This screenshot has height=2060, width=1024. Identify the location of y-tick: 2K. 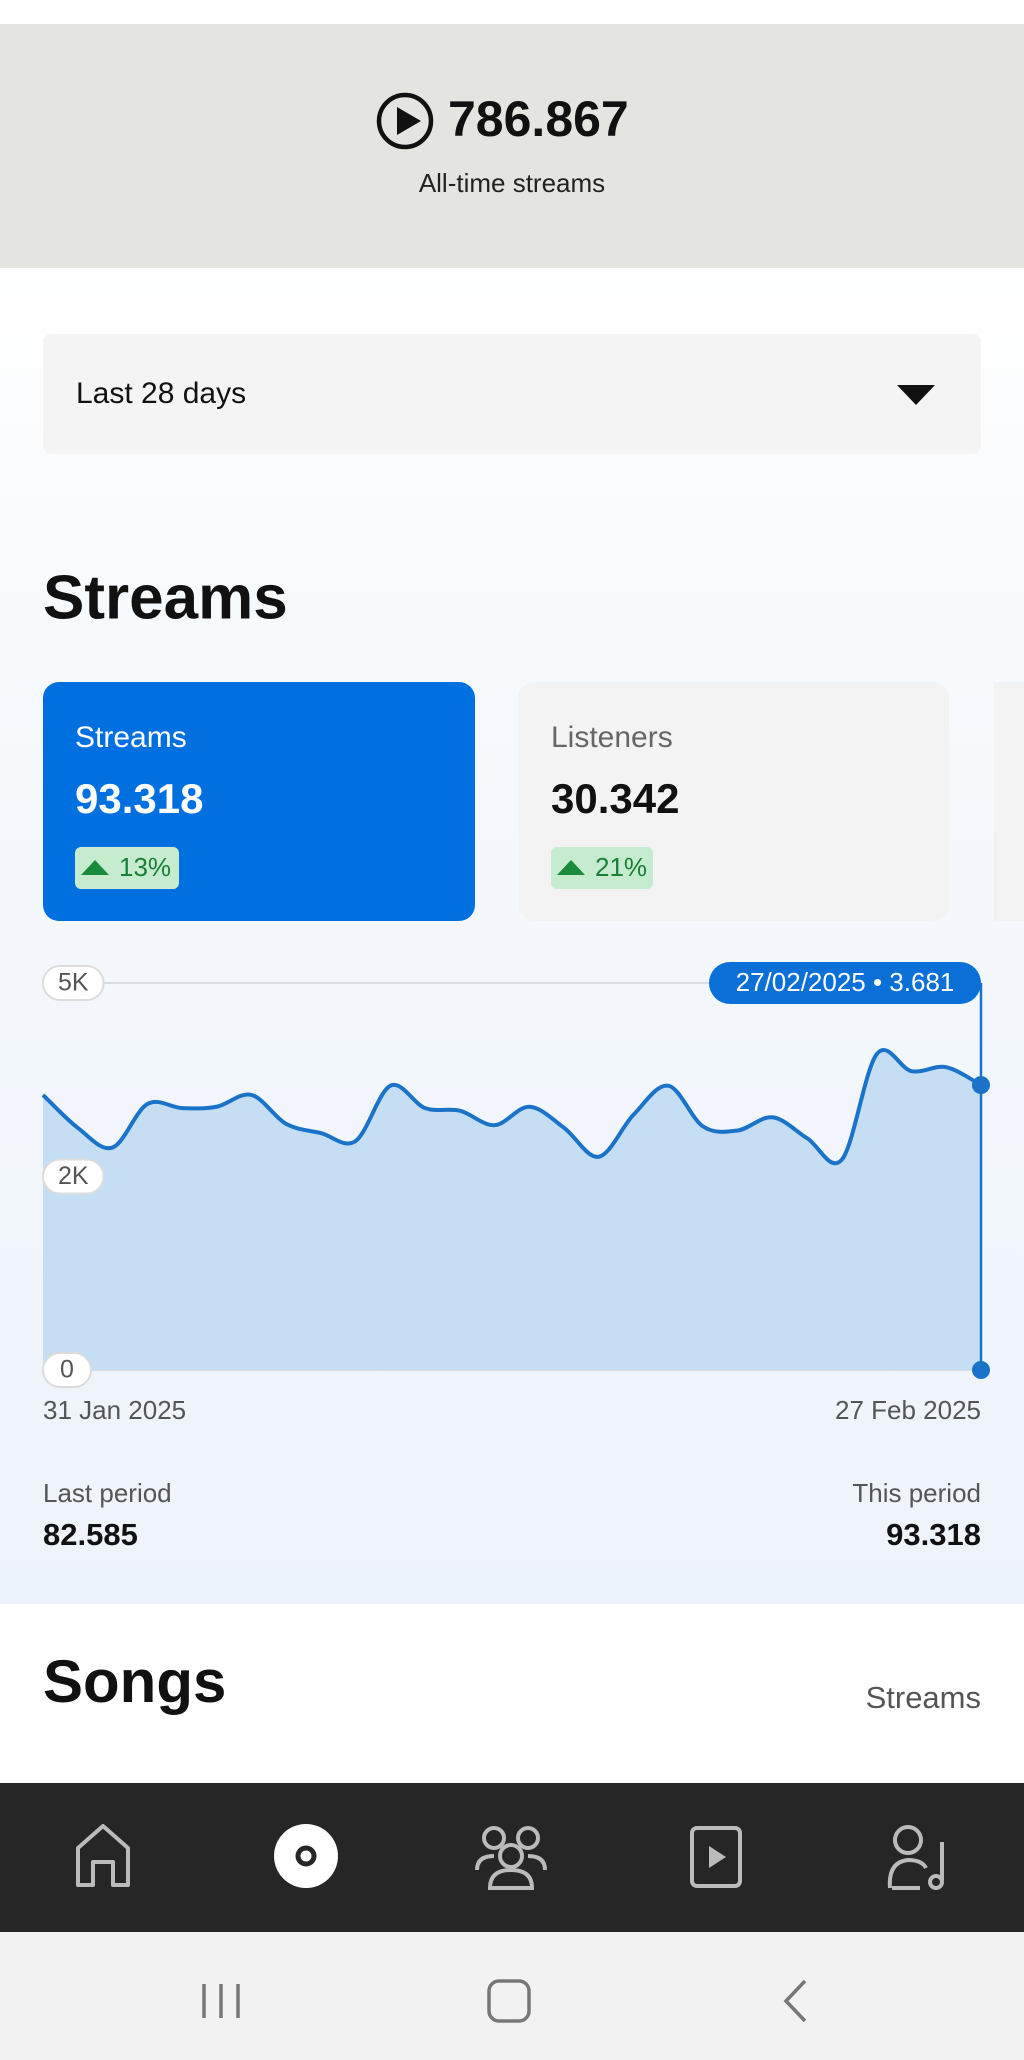
(73, 1176).